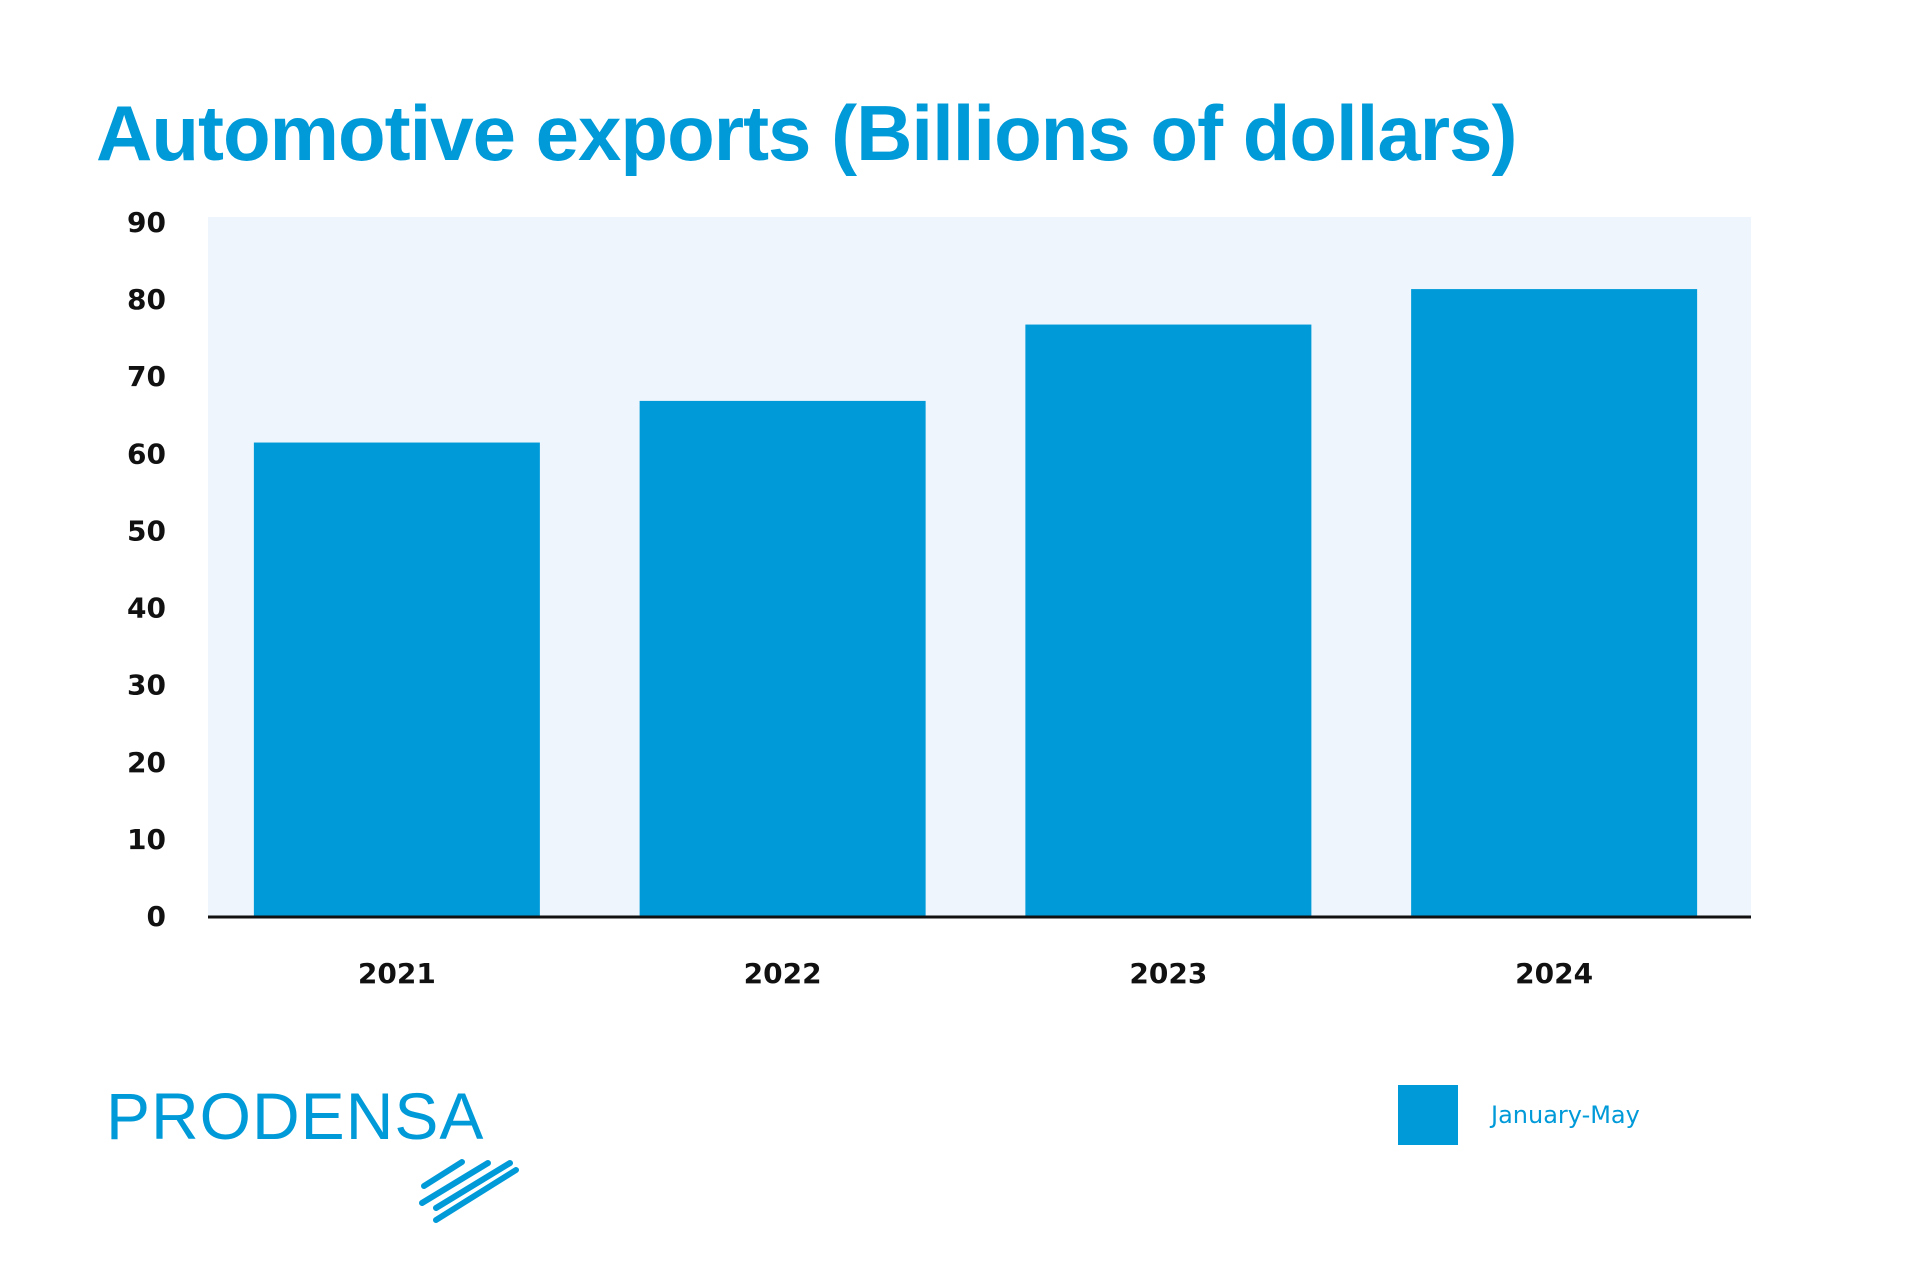 This screenshot has width=1921, height=1266. Describe the element at coordinates (1428, 1115) in the screenshot. I see `legend-swatch` at that location.